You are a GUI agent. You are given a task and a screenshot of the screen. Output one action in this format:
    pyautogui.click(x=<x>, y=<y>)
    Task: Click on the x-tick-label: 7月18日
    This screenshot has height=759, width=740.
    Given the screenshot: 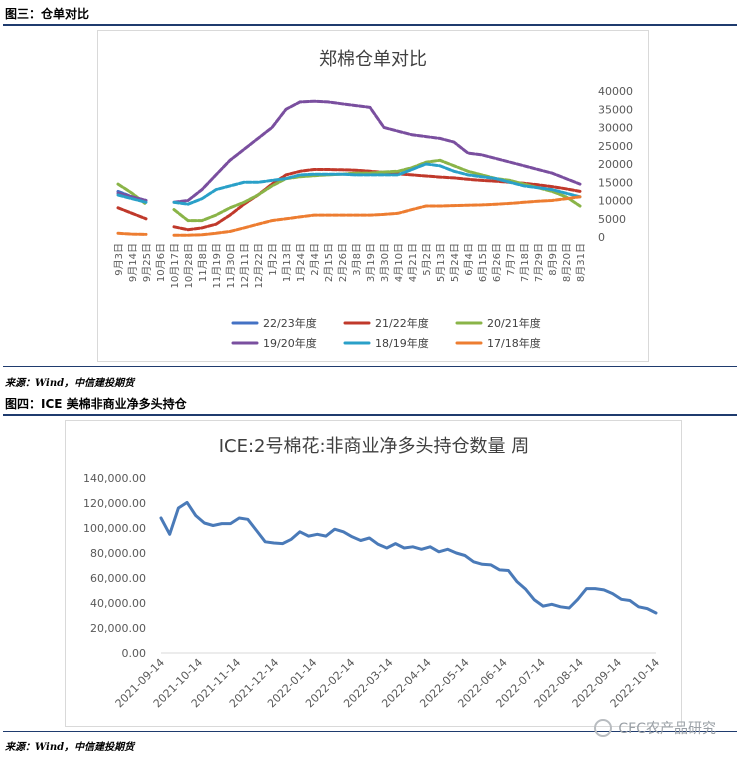 What is the action you would take?
    pyautogui.click(x=525, y=262)
    